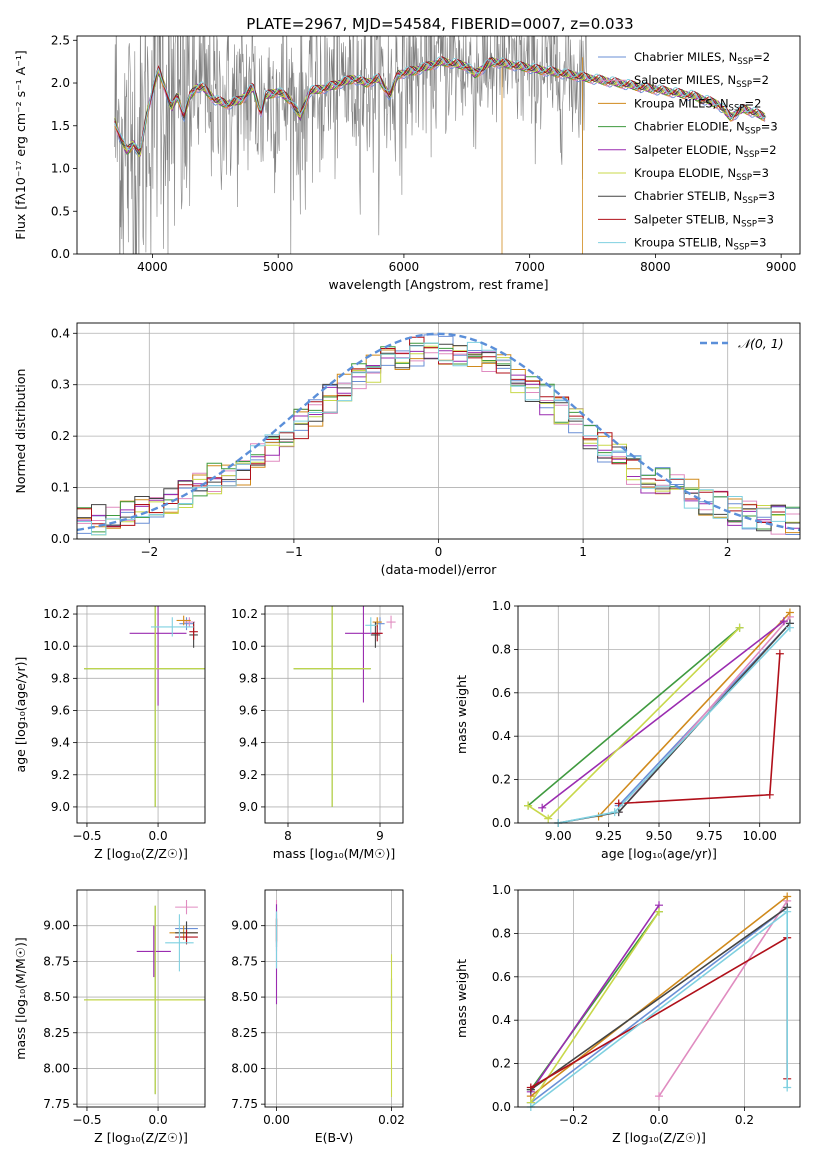 Image resolution: width=819 pixels, height=1170 pixels. I want to click on age_vs_Z-axes, so click(139, 716).